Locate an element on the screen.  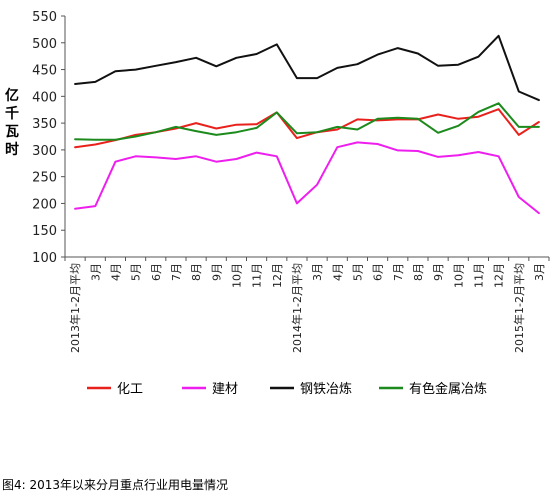
y-tick-label: 150 is located at coordinates (44, 231).